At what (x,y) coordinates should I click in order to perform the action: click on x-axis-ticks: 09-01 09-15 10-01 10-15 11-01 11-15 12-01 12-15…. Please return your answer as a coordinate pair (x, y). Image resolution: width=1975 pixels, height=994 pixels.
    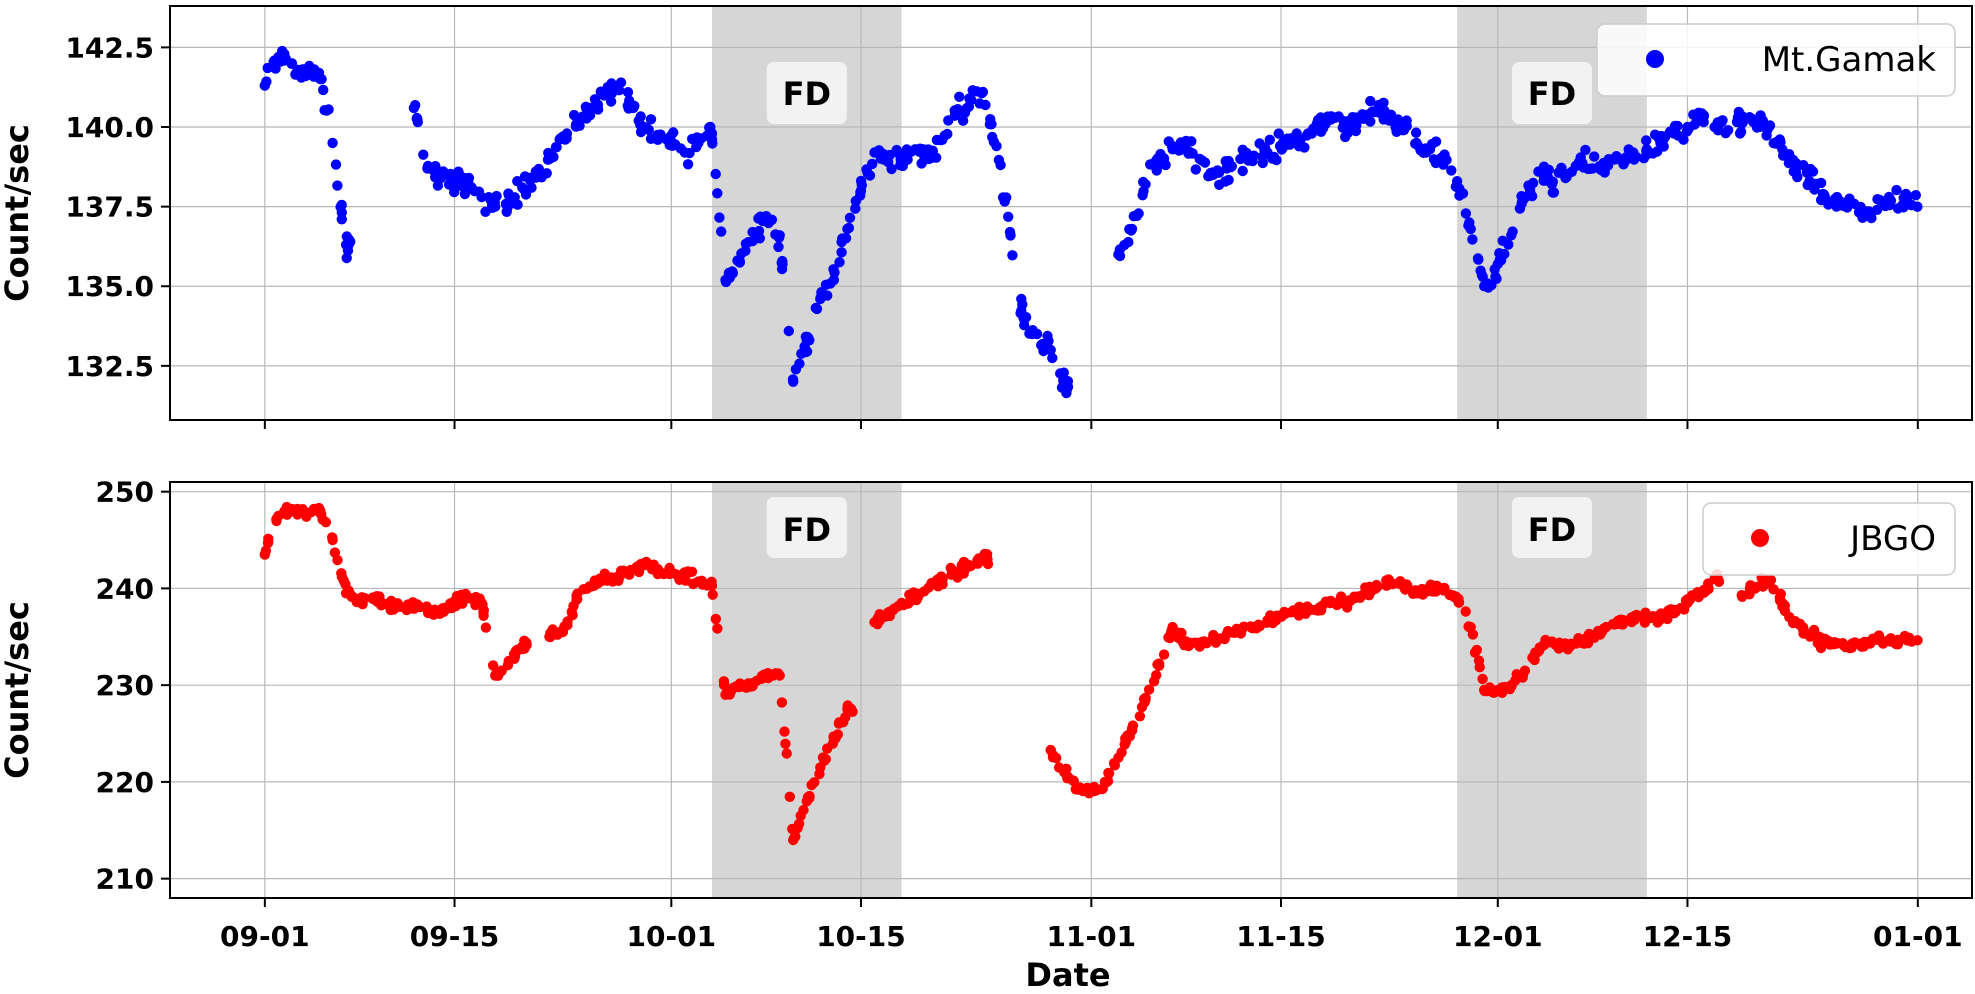
    Looking at the image, I should click on (1091, 925).